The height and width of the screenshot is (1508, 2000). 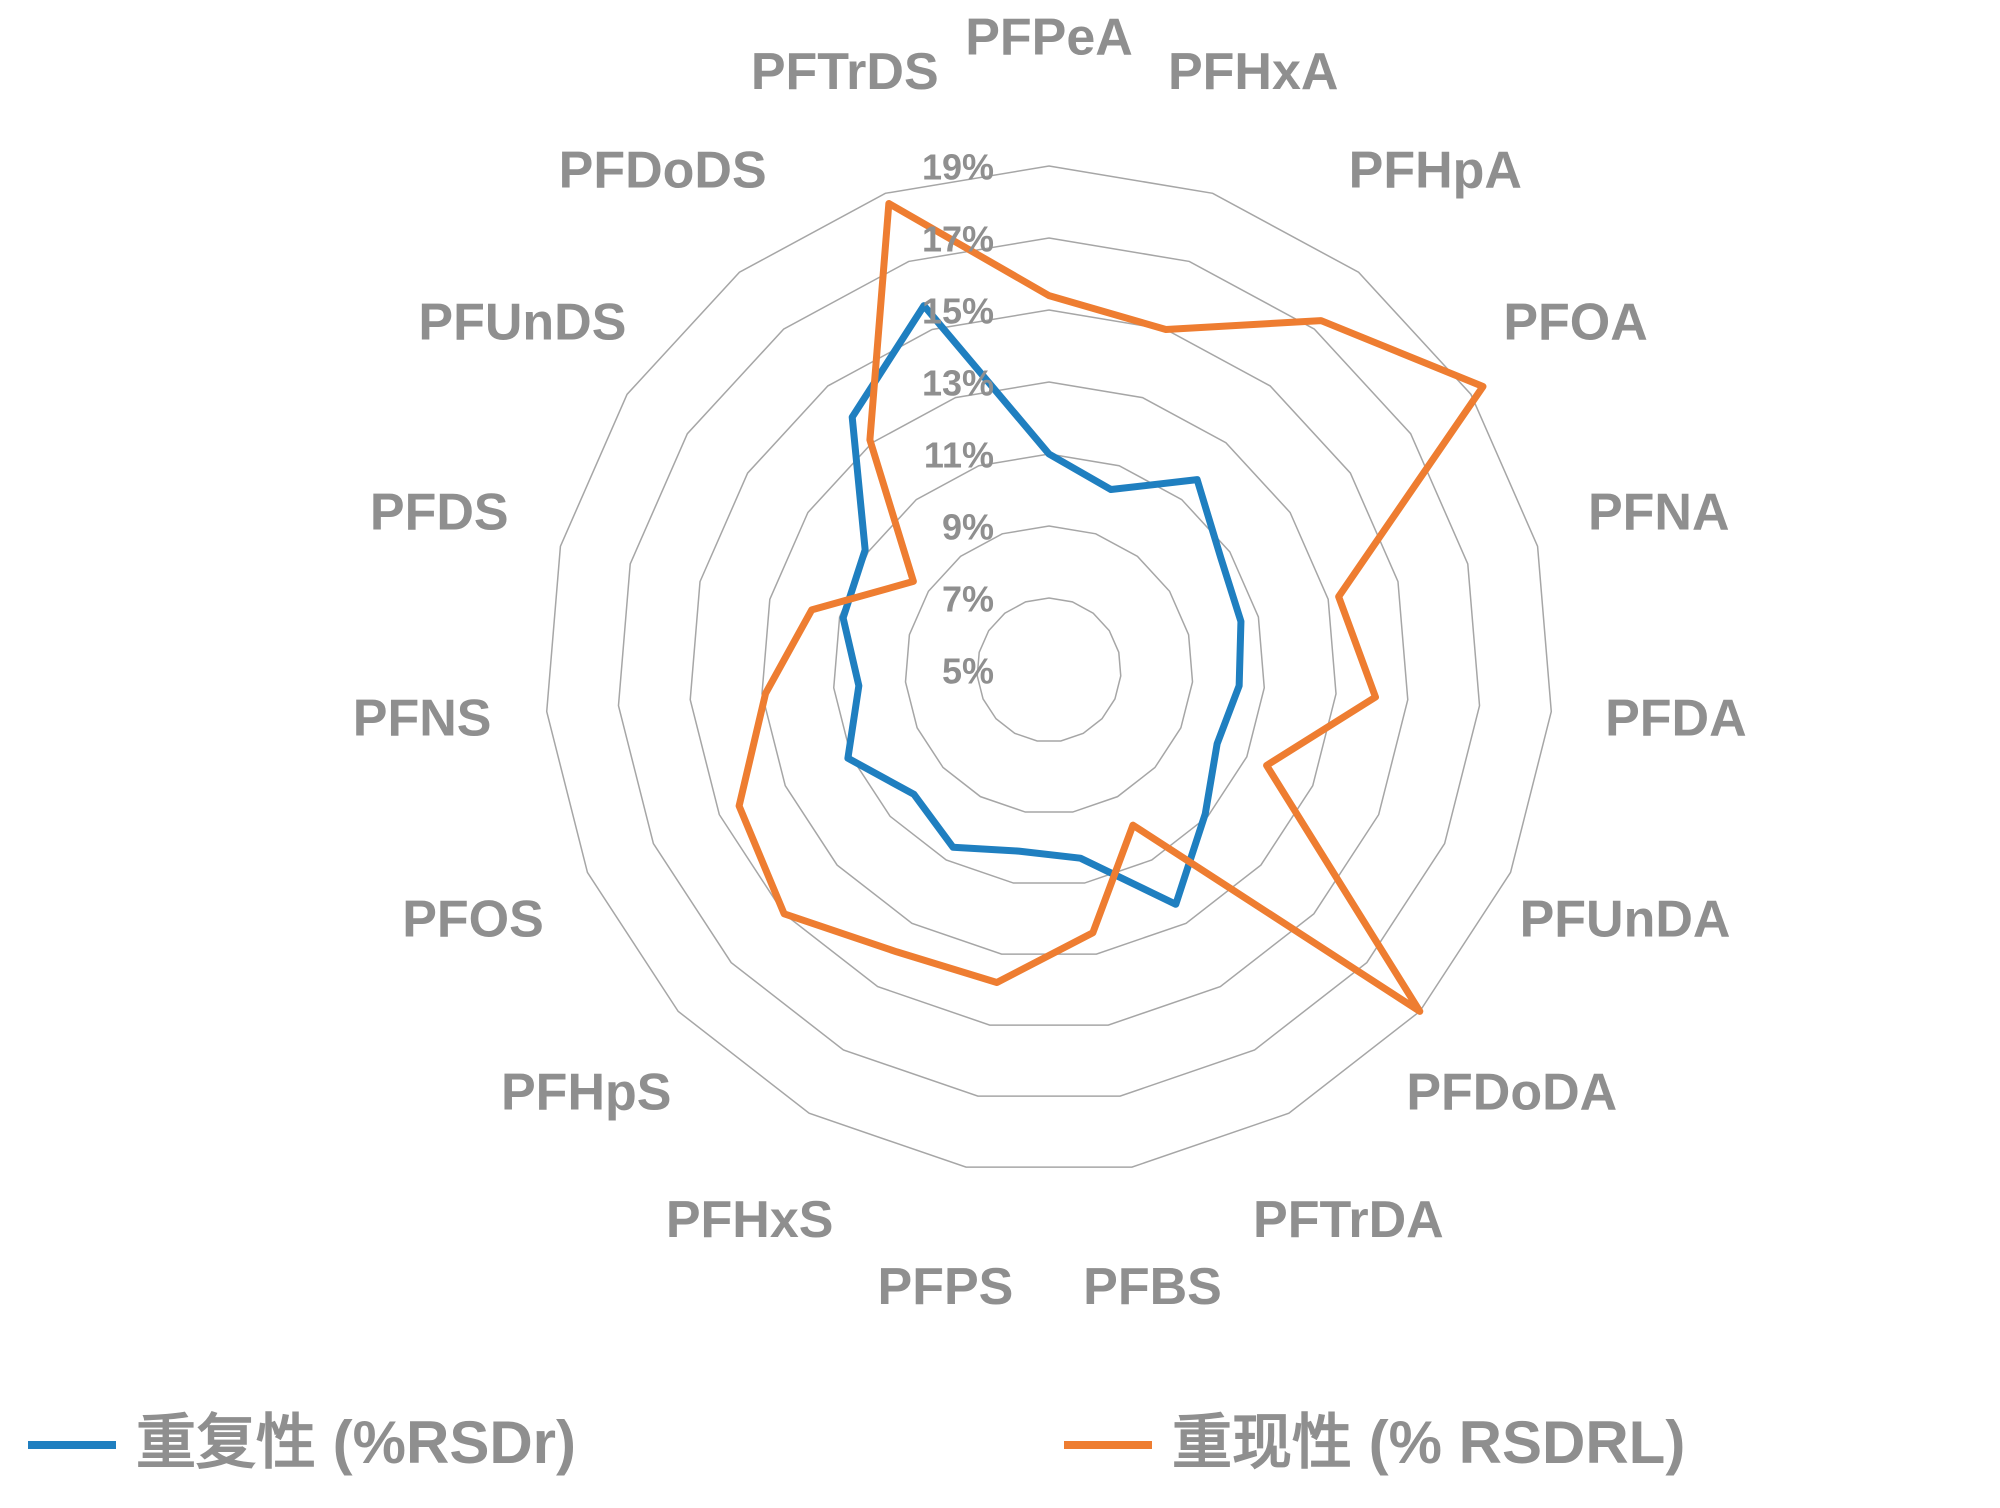 What do you see at coordinates (958, 167) in the screenshot?
I see `tick-label: 19%` at bounding box center [958, 167].